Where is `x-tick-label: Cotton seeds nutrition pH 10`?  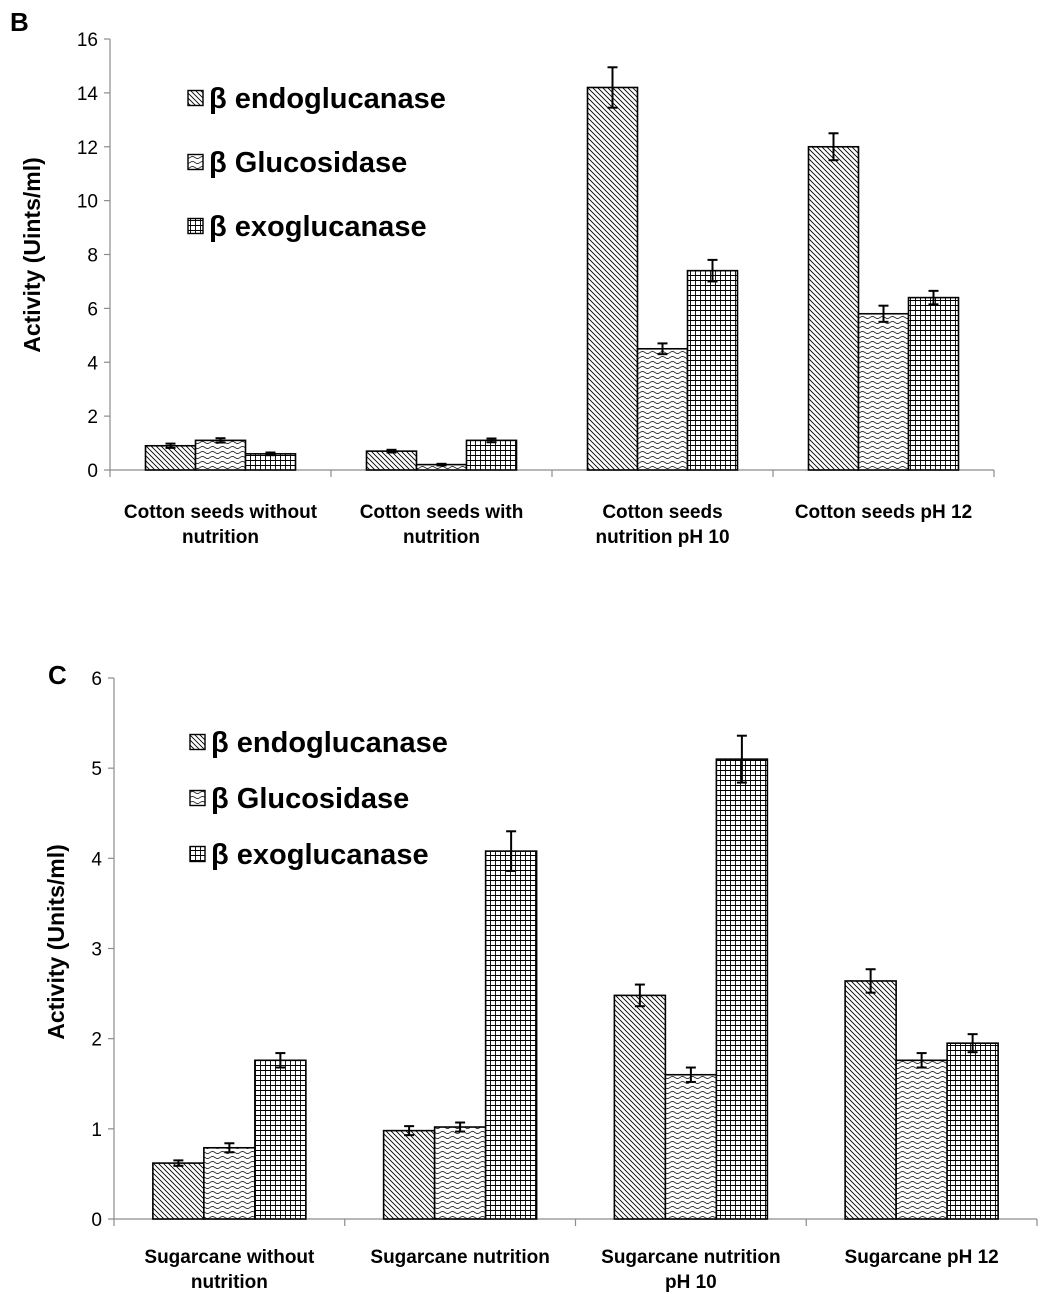 x-tick-label: Cotton seeds nutrition pH 10 is located at coordinates (662, 525).